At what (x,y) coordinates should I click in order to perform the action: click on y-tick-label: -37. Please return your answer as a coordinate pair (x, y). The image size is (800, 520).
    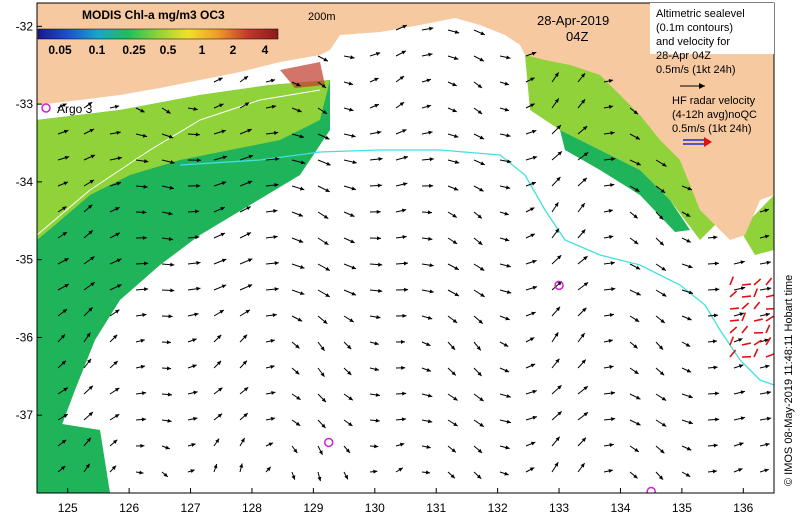
    Looking at the image, I should click on (25, 415).